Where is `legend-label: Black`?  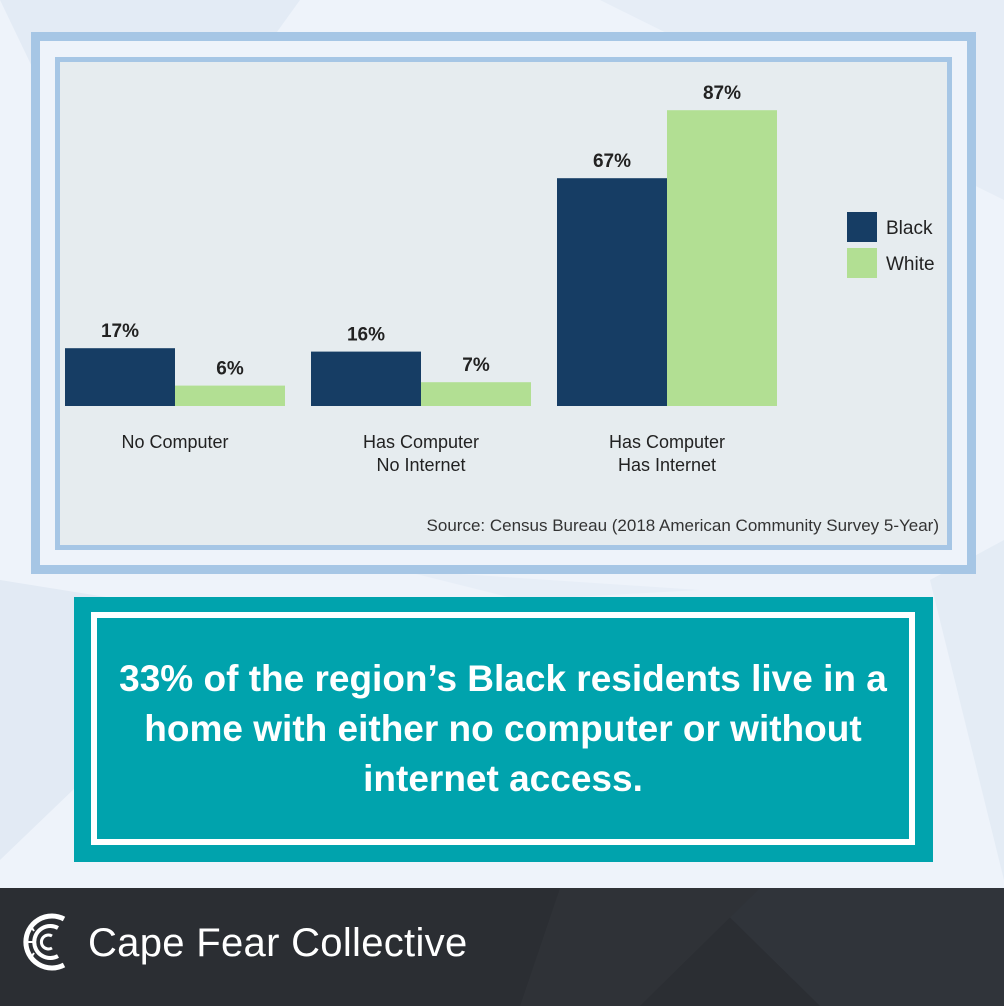
legend-label: Black is located at coordinates (909, 228).